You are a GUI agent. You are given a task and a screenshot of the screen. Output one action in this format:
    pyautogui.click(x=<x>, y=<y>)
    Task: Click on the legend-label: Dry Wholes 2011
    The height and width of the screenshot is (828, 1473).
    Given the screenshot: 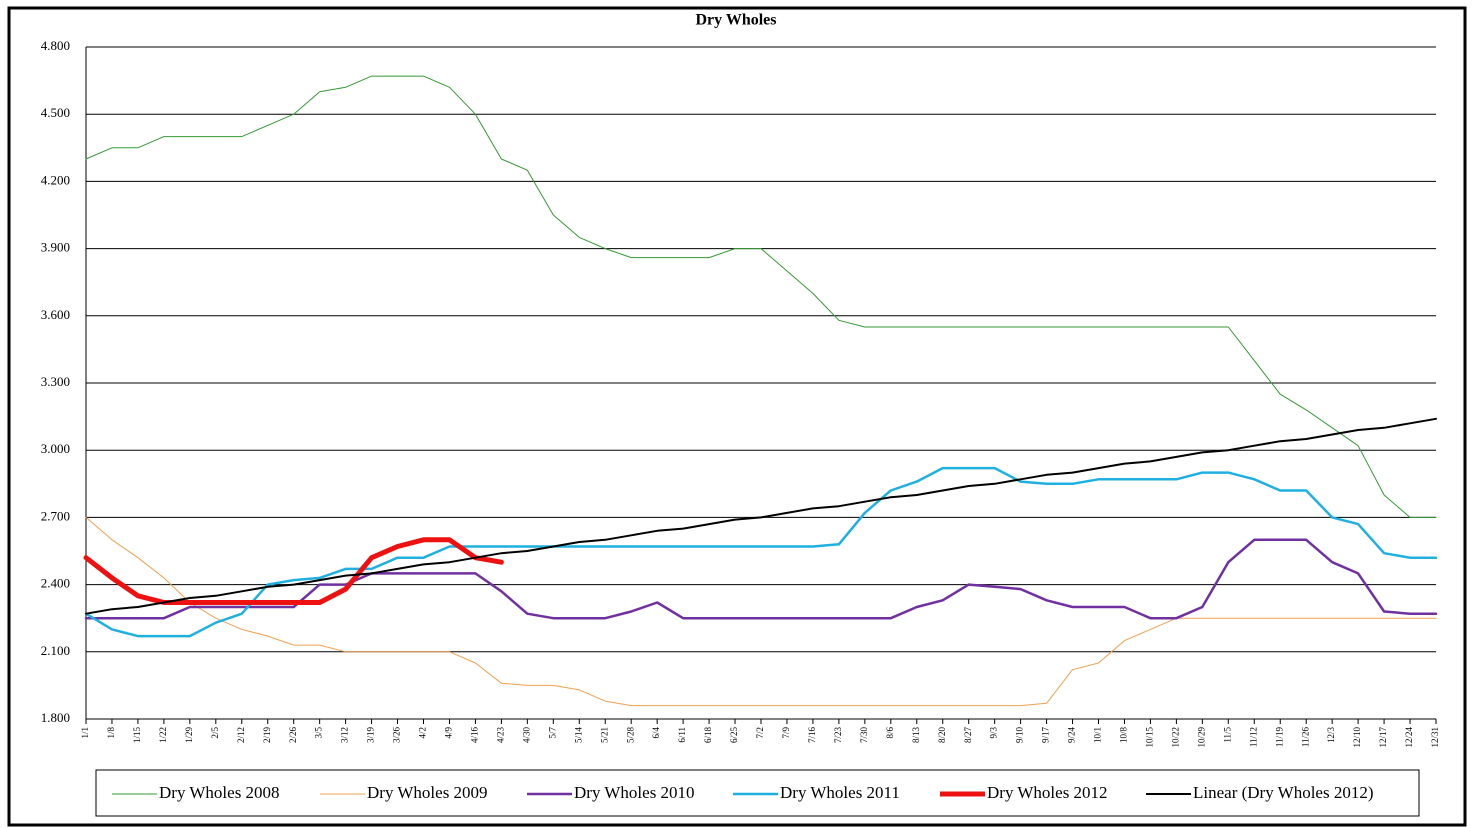 What is the action you would take?
    pyautogui.click(x=840, y=792)
    